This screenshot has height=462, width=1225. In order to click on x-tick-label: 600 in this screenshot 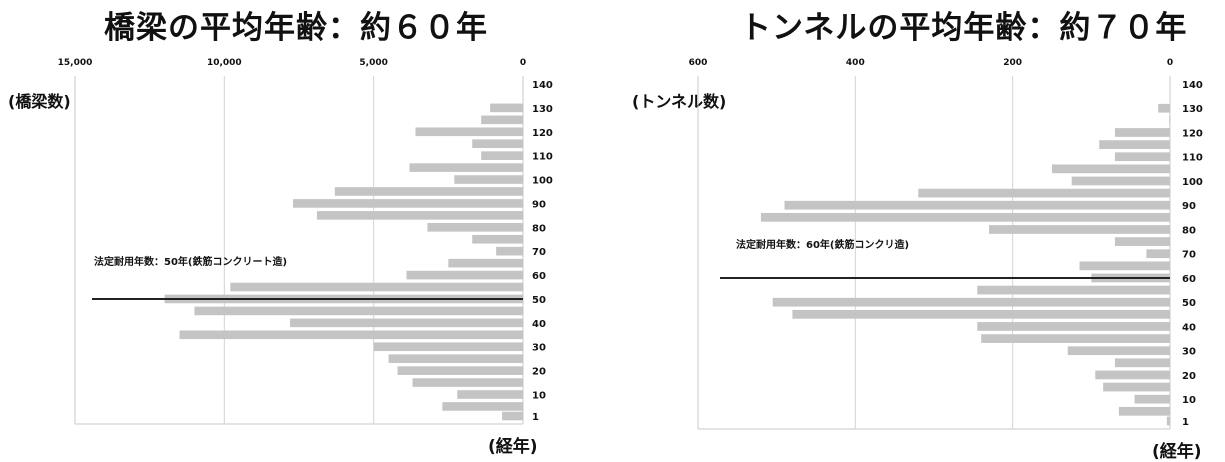, I will do `click(698, 63)`.